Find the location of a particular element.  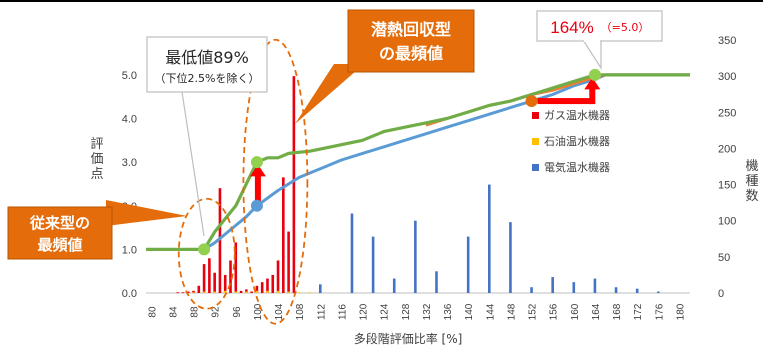

y-right-tick-label: 150 is located at coordinates (727, 186).